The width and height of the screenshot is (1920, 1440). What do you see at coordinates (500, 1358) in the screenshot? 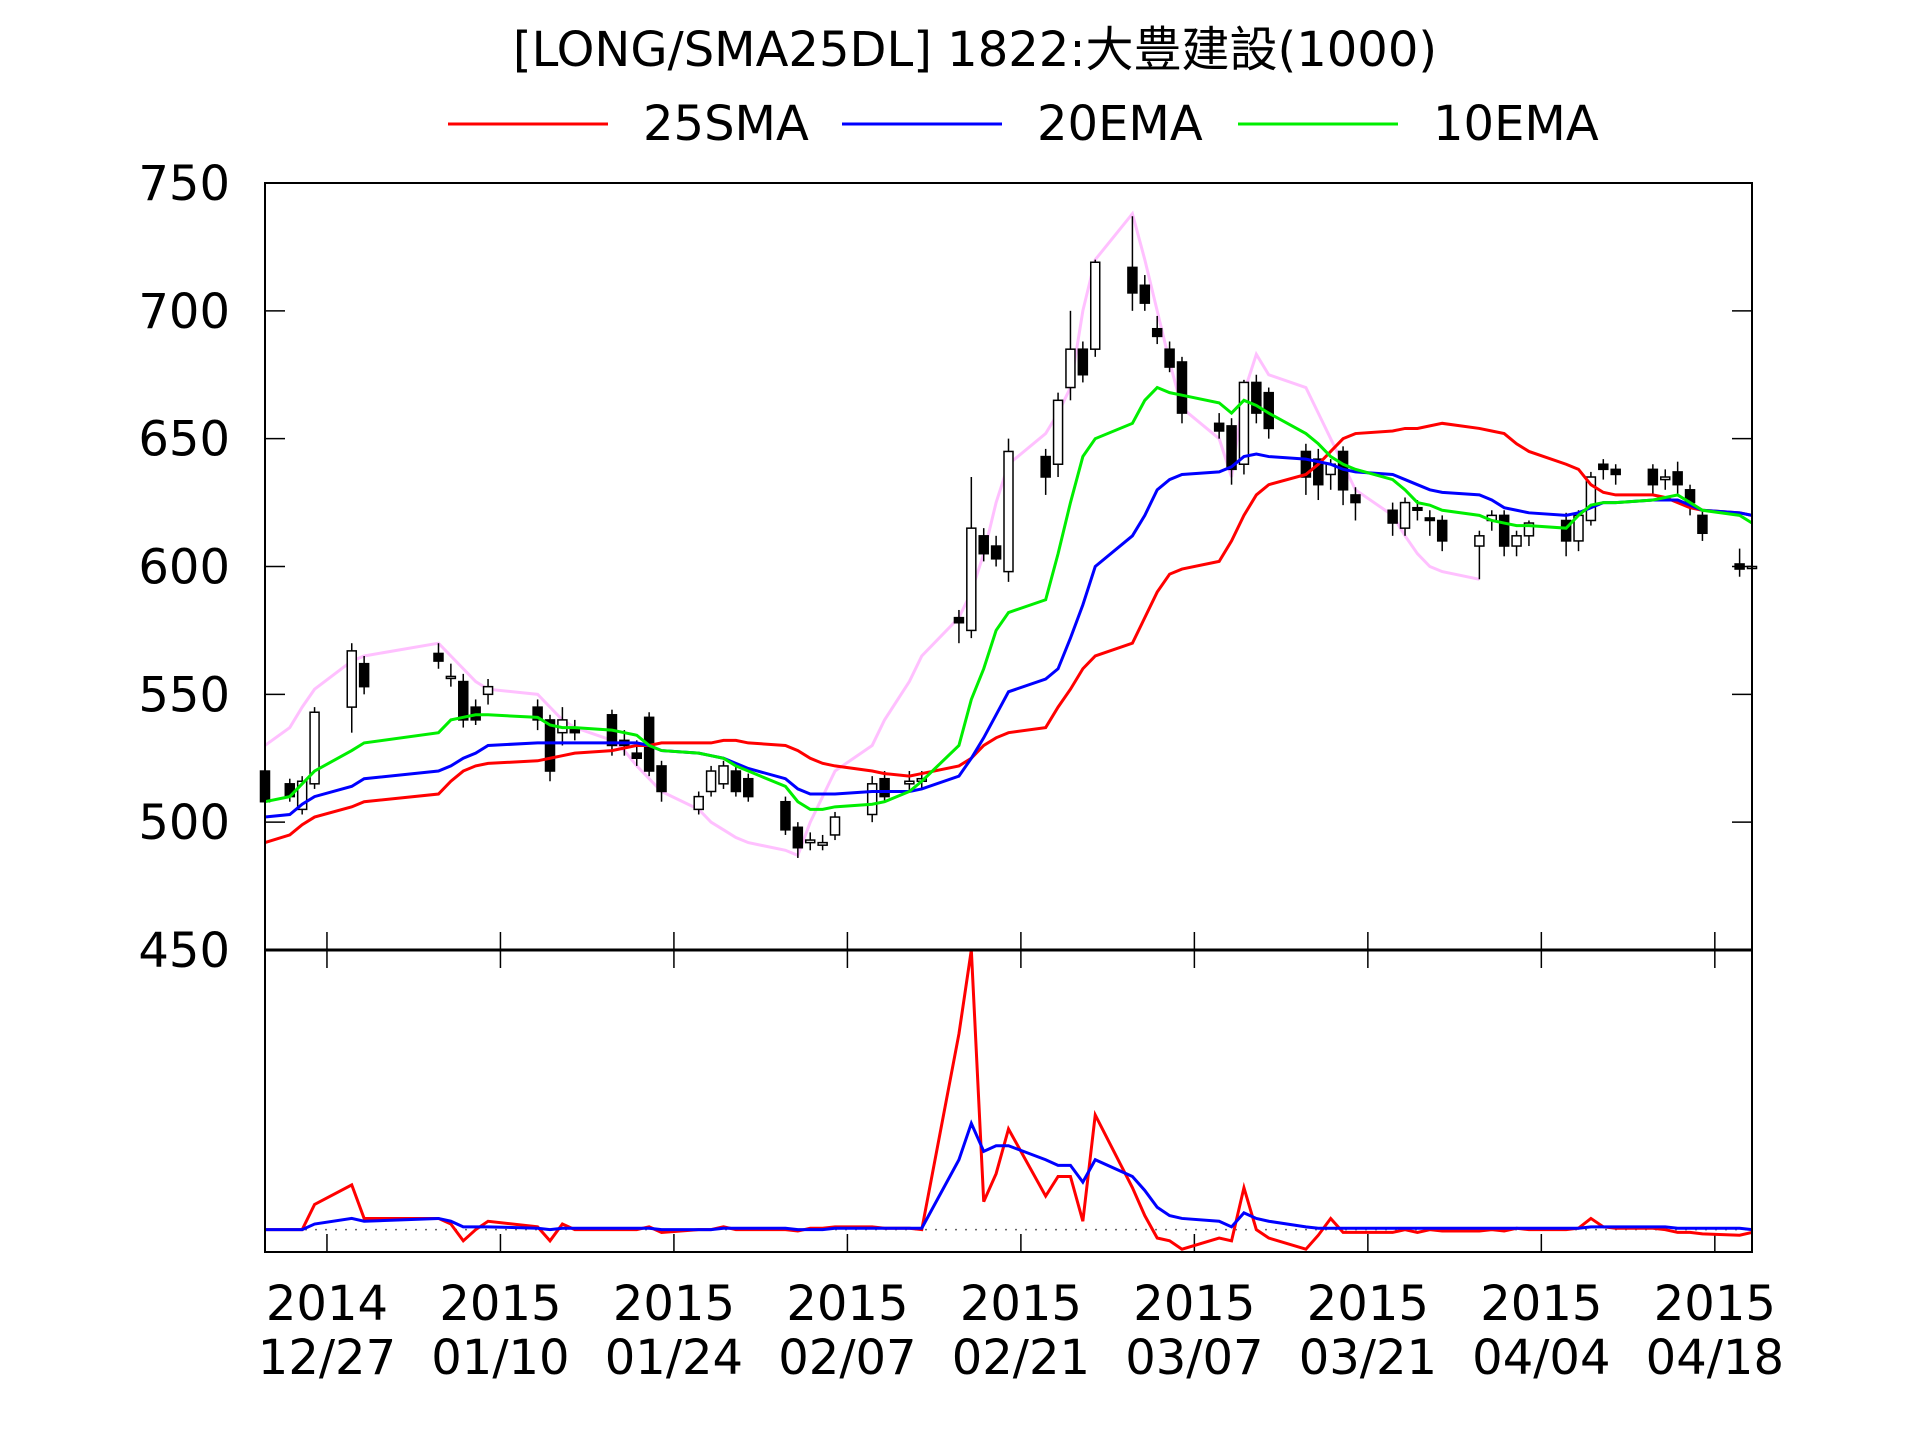
I see `x-tick-date: 01/10` at bounding box center [500, 1358].